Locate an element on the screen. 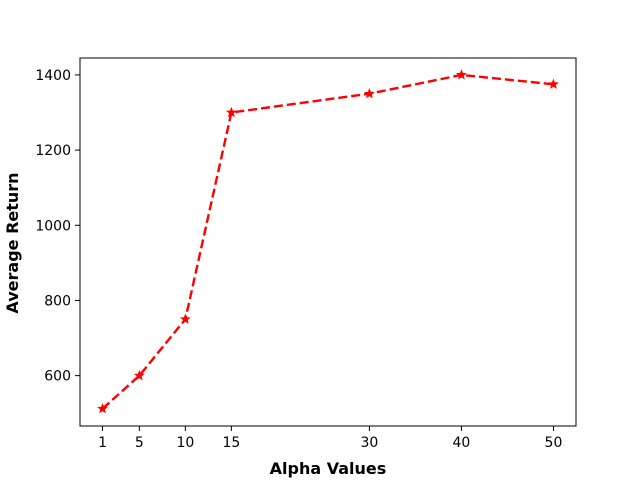  x-tick-label: 1 is located at coordinates (102, 443).